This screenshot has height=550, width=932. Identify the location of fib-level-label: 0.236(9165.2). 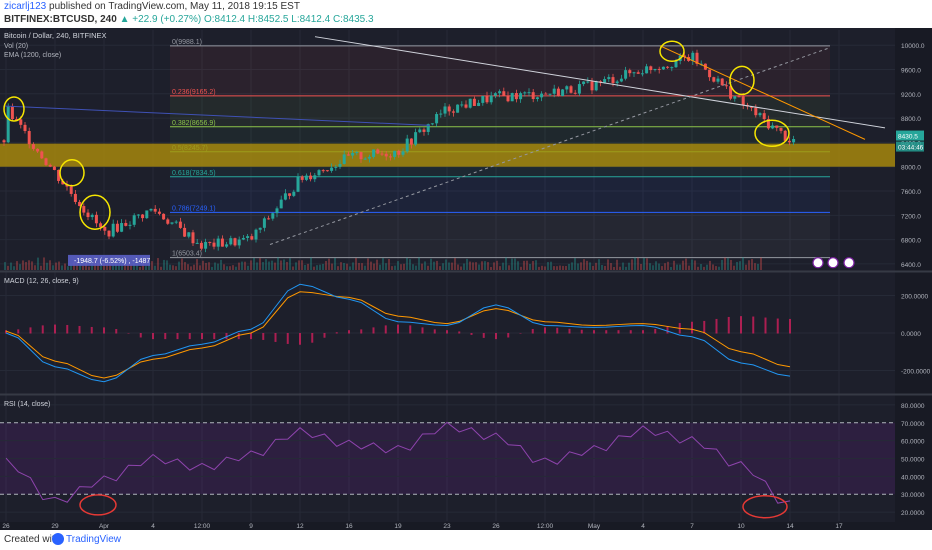
(194, 92).